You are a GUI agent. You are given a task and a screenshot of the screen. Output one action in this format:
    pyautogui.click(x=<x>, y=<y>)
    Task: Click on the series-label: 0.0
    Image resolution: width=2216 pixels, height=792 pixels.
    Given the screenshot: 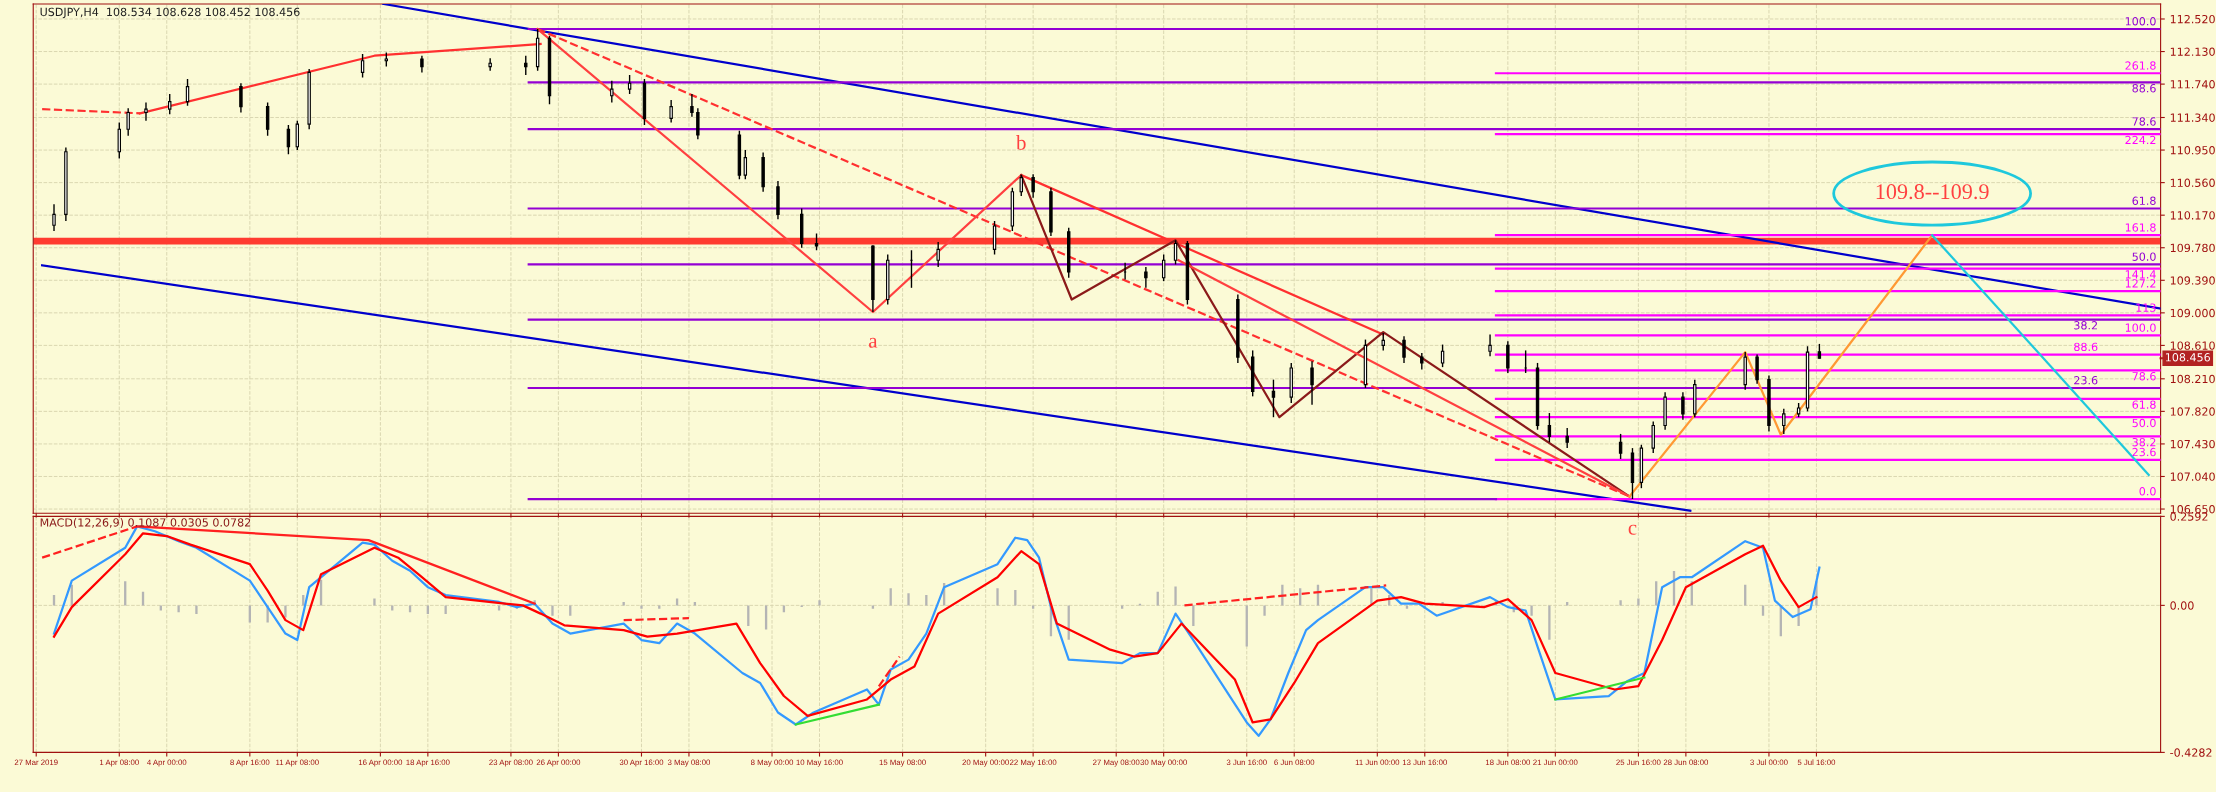 What is the action you would take?
    pyautogui.click(x=2147, y=491)
    